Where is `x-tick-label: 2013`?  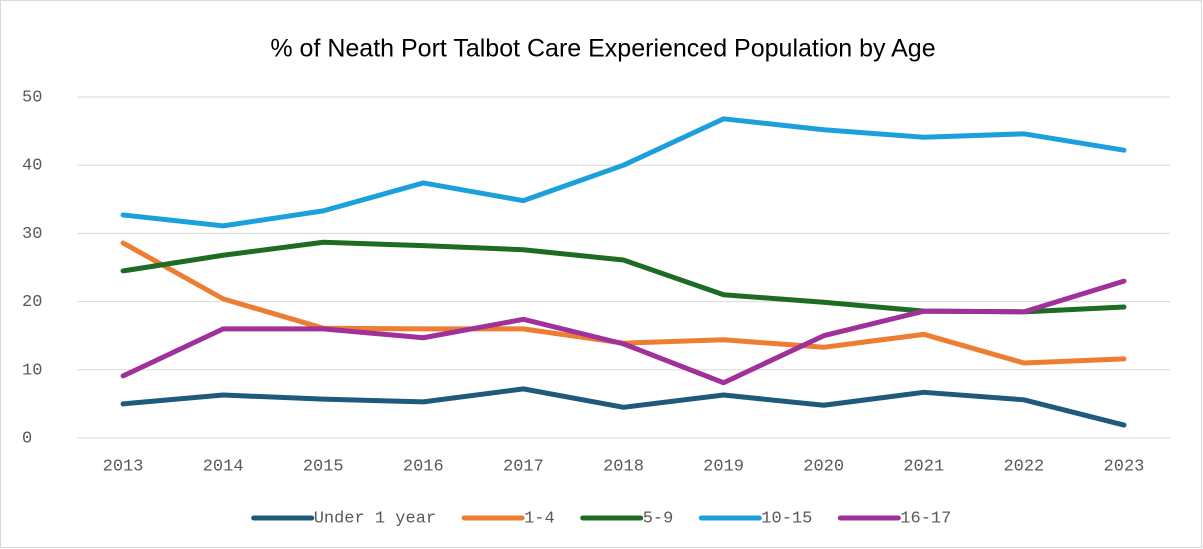 x-tick-label: 2013 is located at coordinates (123, 466).